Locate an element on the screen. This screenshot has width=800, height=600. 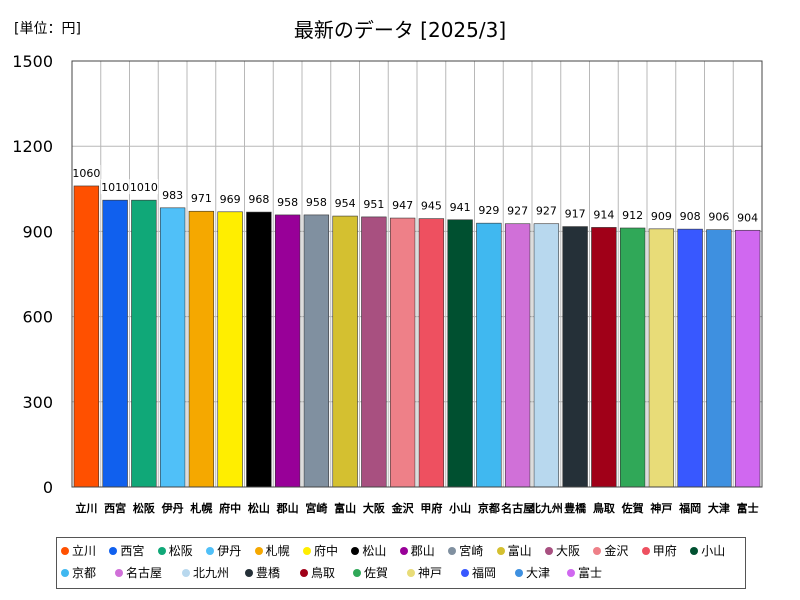
legend-item: 神戸 is located at coordinates (424, 572).